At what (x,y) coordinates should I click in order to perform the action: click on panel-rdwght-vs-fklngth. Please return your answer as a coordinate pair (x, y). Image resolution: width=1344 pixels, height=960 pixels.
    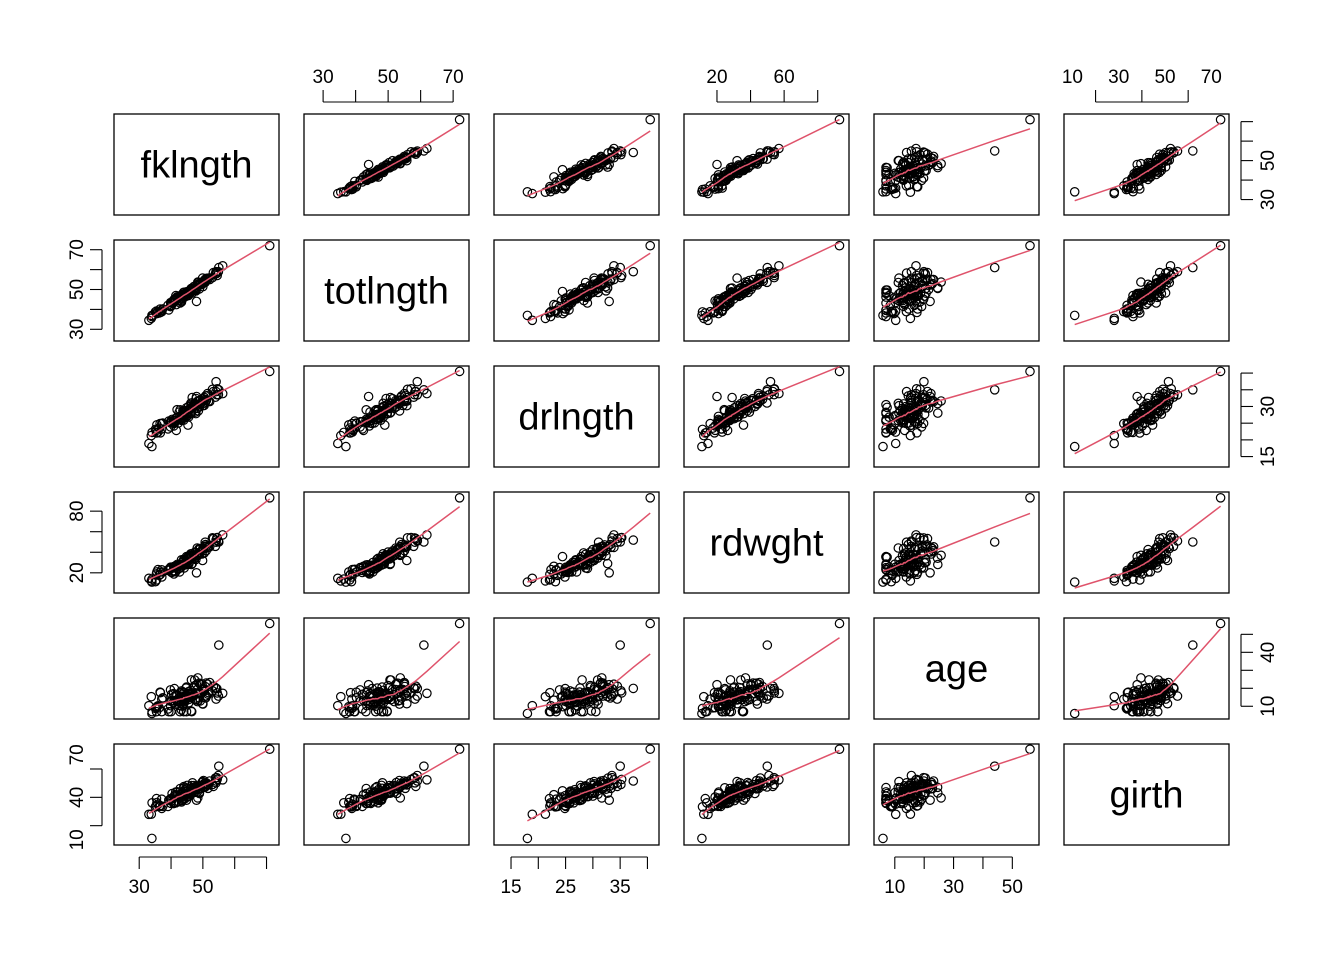
    Looking at the image, I should click on (196, 542).